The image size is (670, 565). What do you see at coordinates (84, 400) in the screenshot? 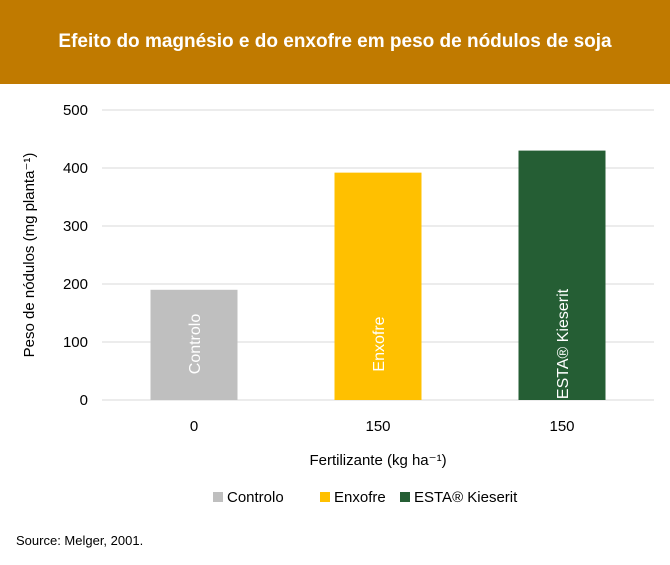
I see `y-tick-label: 0` at bounding box center [84, 400].